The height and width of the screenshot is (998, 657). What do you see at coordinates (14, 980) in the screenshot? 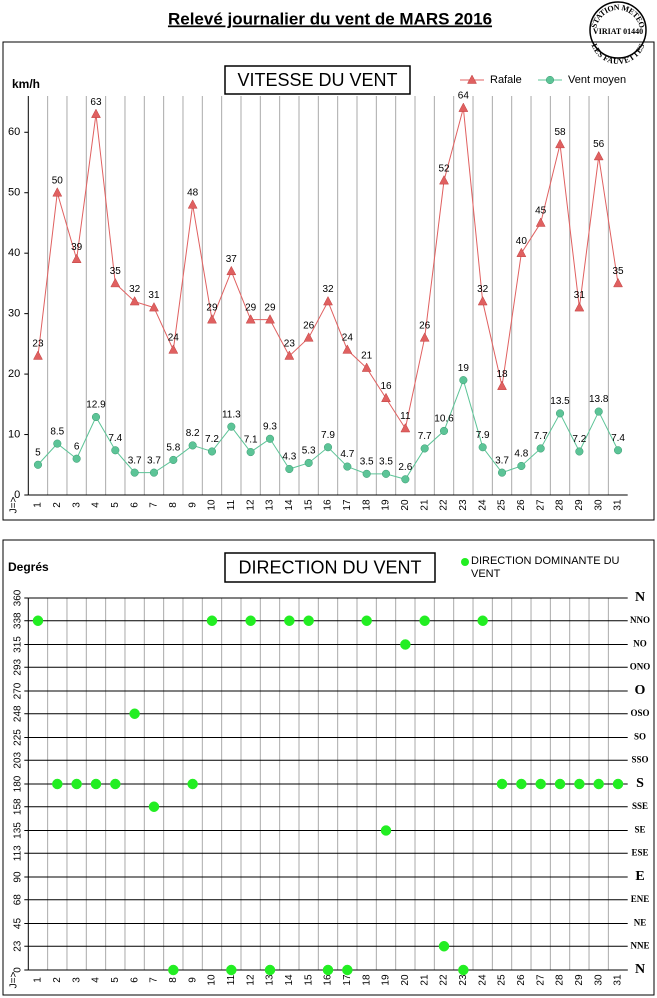
I see `x-axis-label: J=>` at bounding box center [14, 980].